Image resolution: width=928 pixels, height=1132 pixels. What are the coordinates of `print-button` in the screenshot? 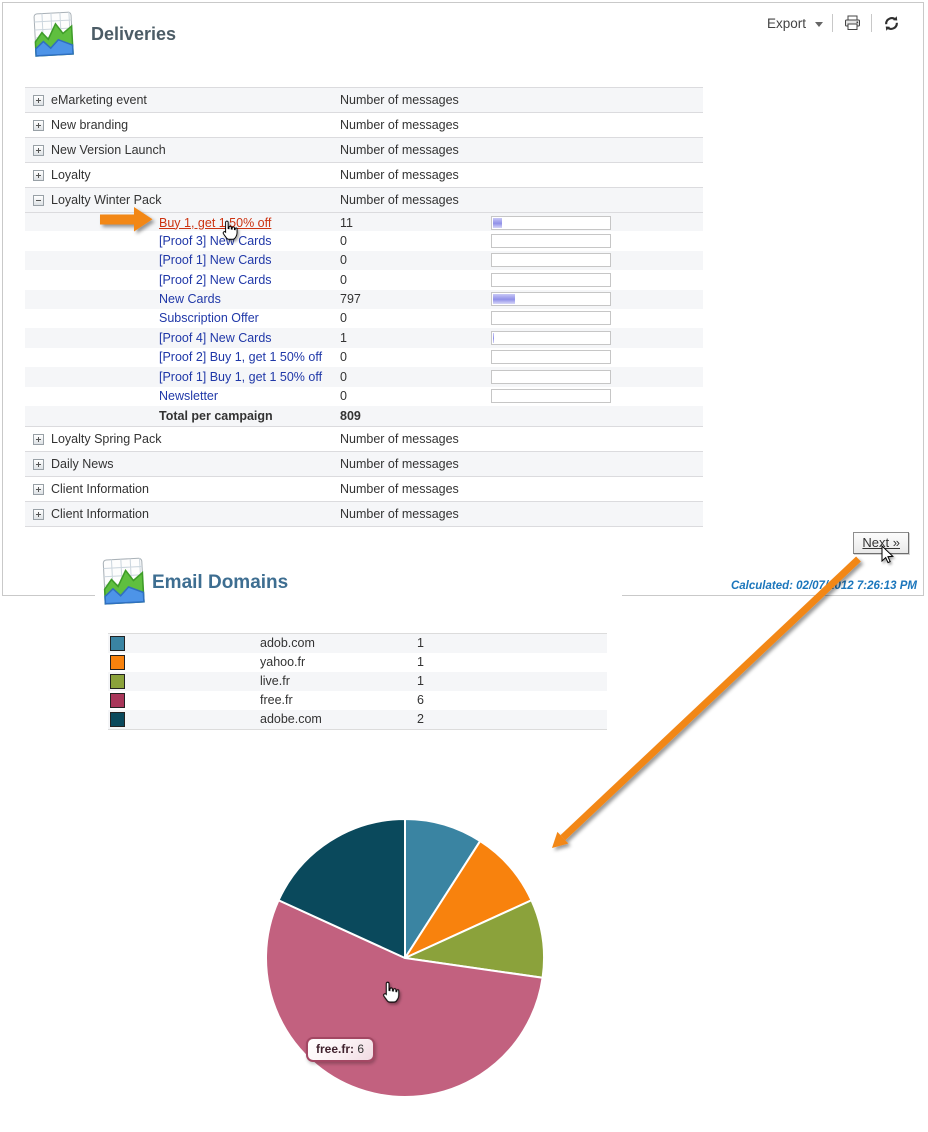 It's located at (852, 23).